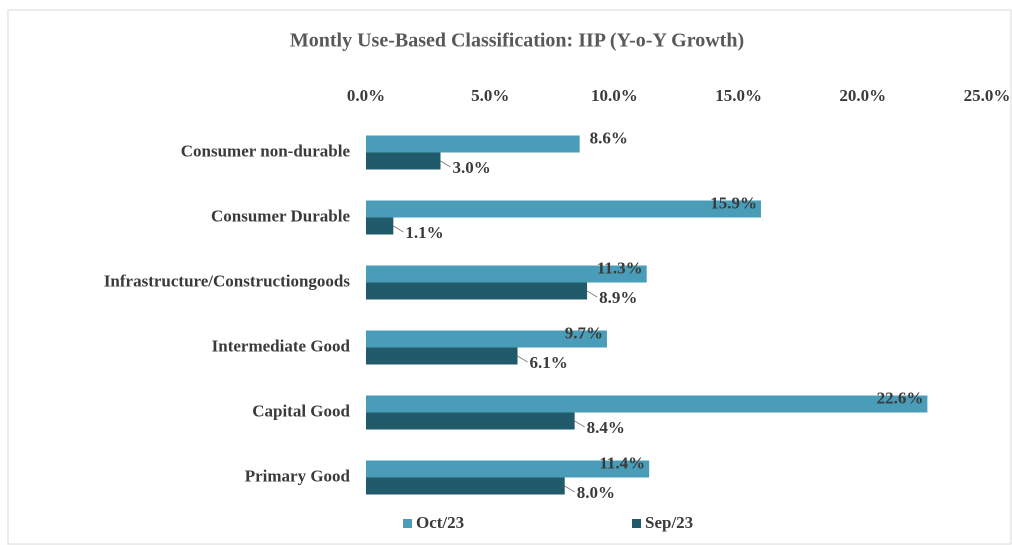 This screenshot has height=545, width=1012. Describe the element at coordinates (424, 232) in the screenshot. I see `value-label: 1.1%` at that location.